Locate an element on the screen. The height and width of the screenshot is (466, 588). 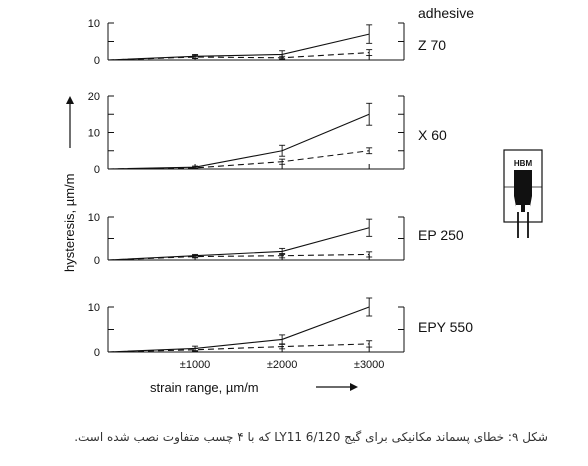
panel-ep250: 0 10 EP 250 is located at coordinates (276, 239).